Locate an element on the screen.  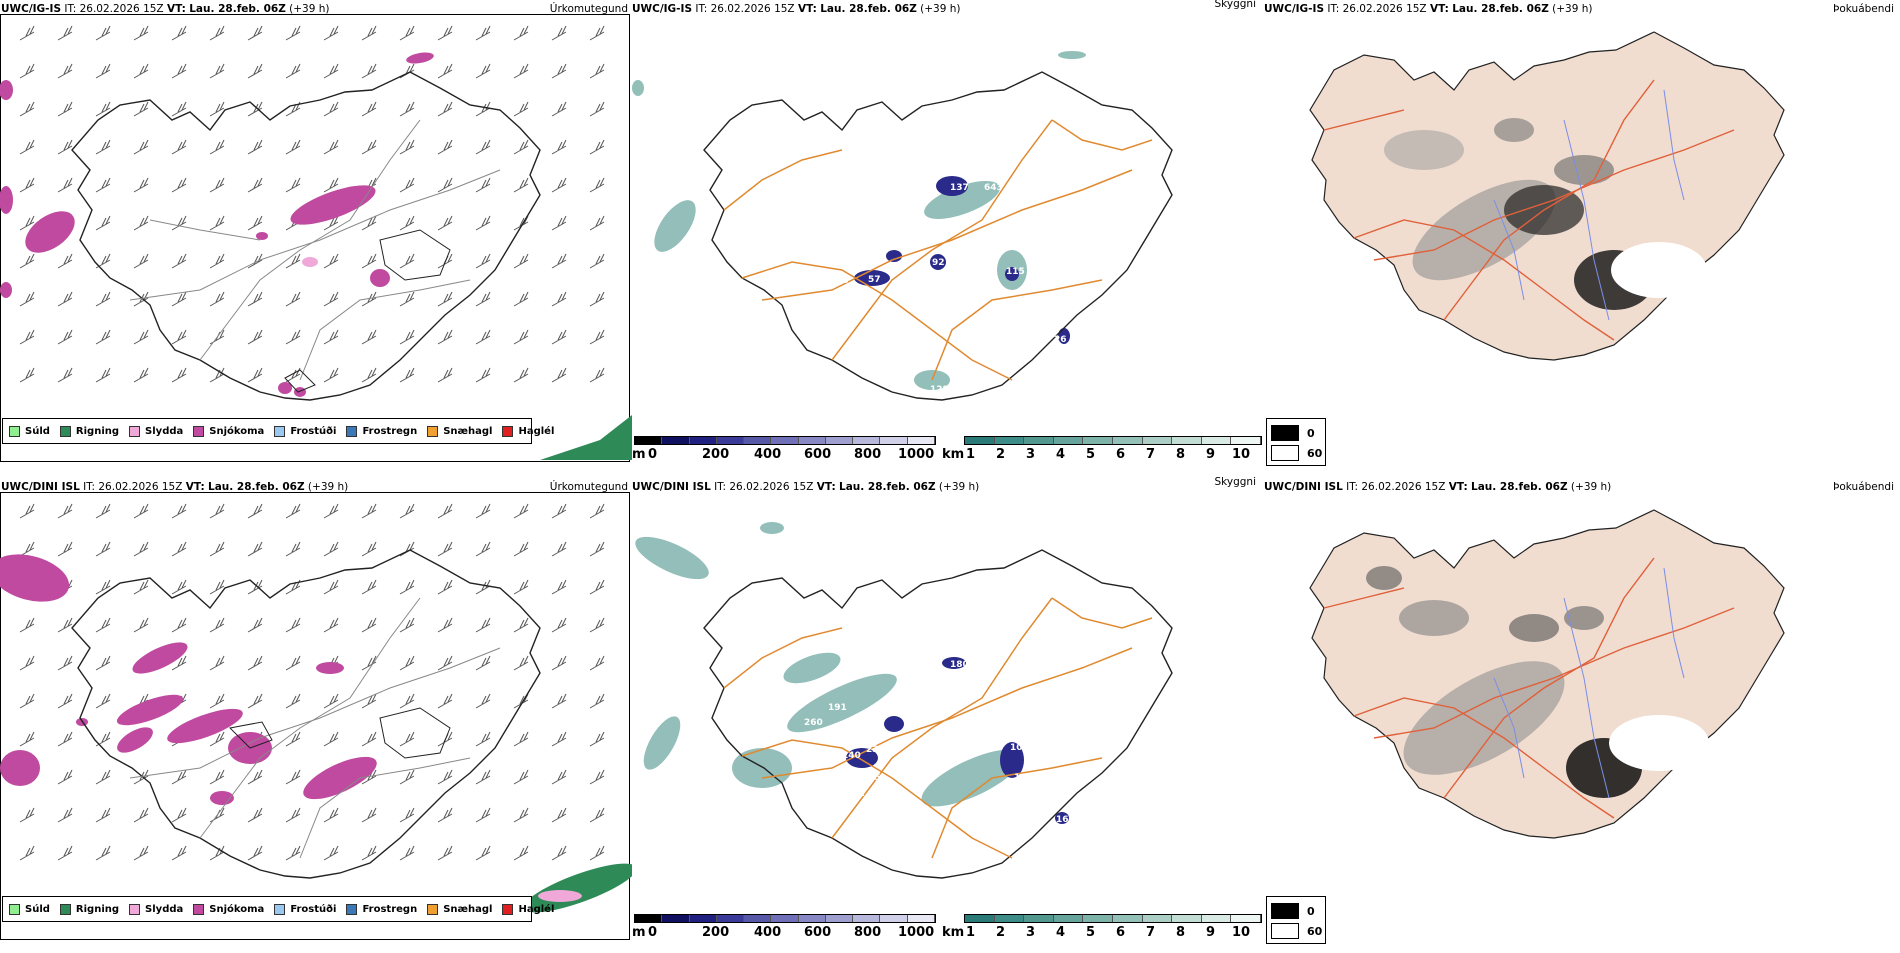
fog-legend-label: 0 is located at coordinates (1311, 911).